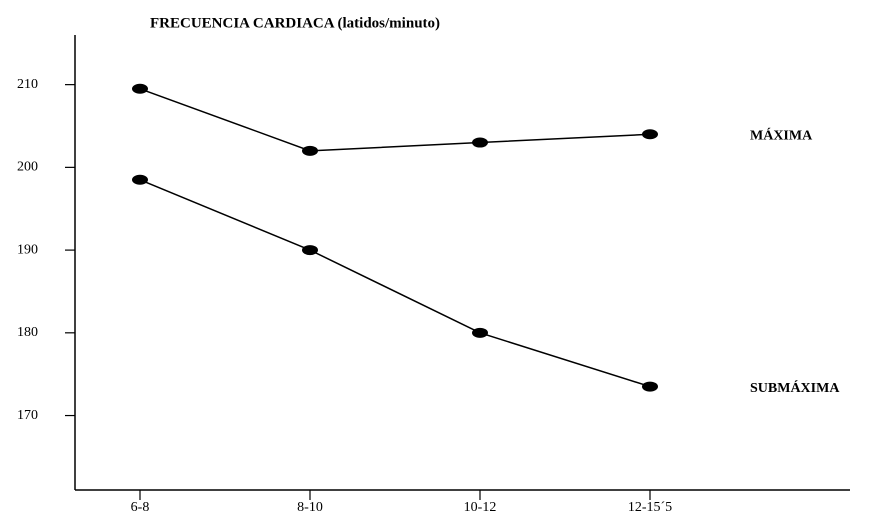  What do you see at coordinates (480, 507) in the screenshot?
I see `x-tick-label: 10-12` at bounding box center [480, 507].